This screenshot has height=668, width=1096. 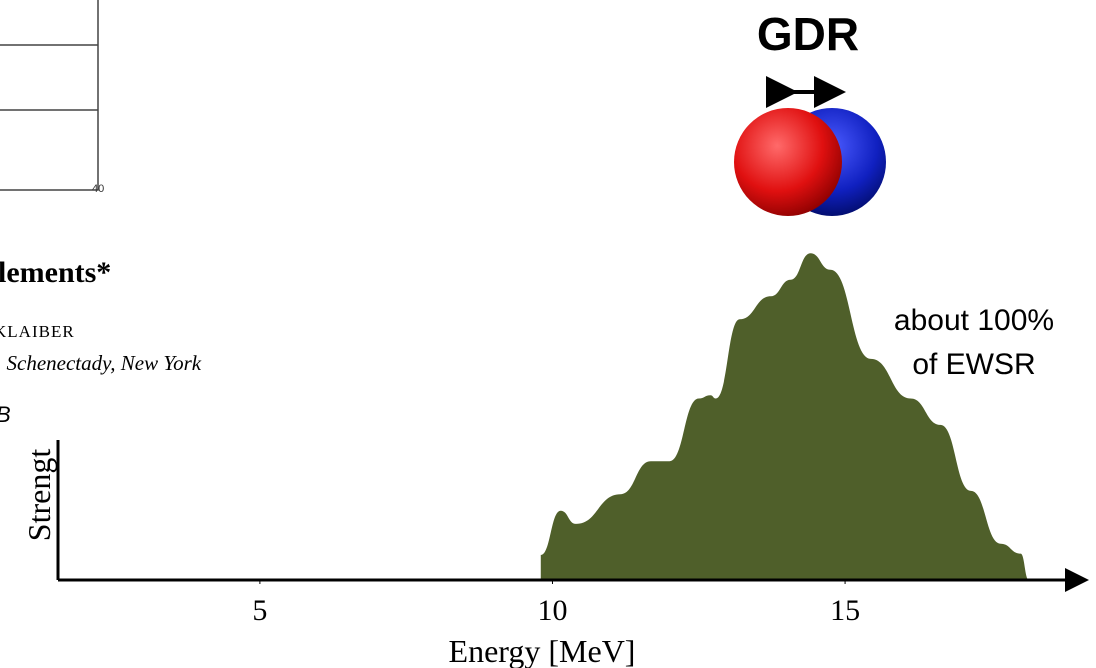 I want to click on x-tick-label: 10, so click(x=552, y=610).